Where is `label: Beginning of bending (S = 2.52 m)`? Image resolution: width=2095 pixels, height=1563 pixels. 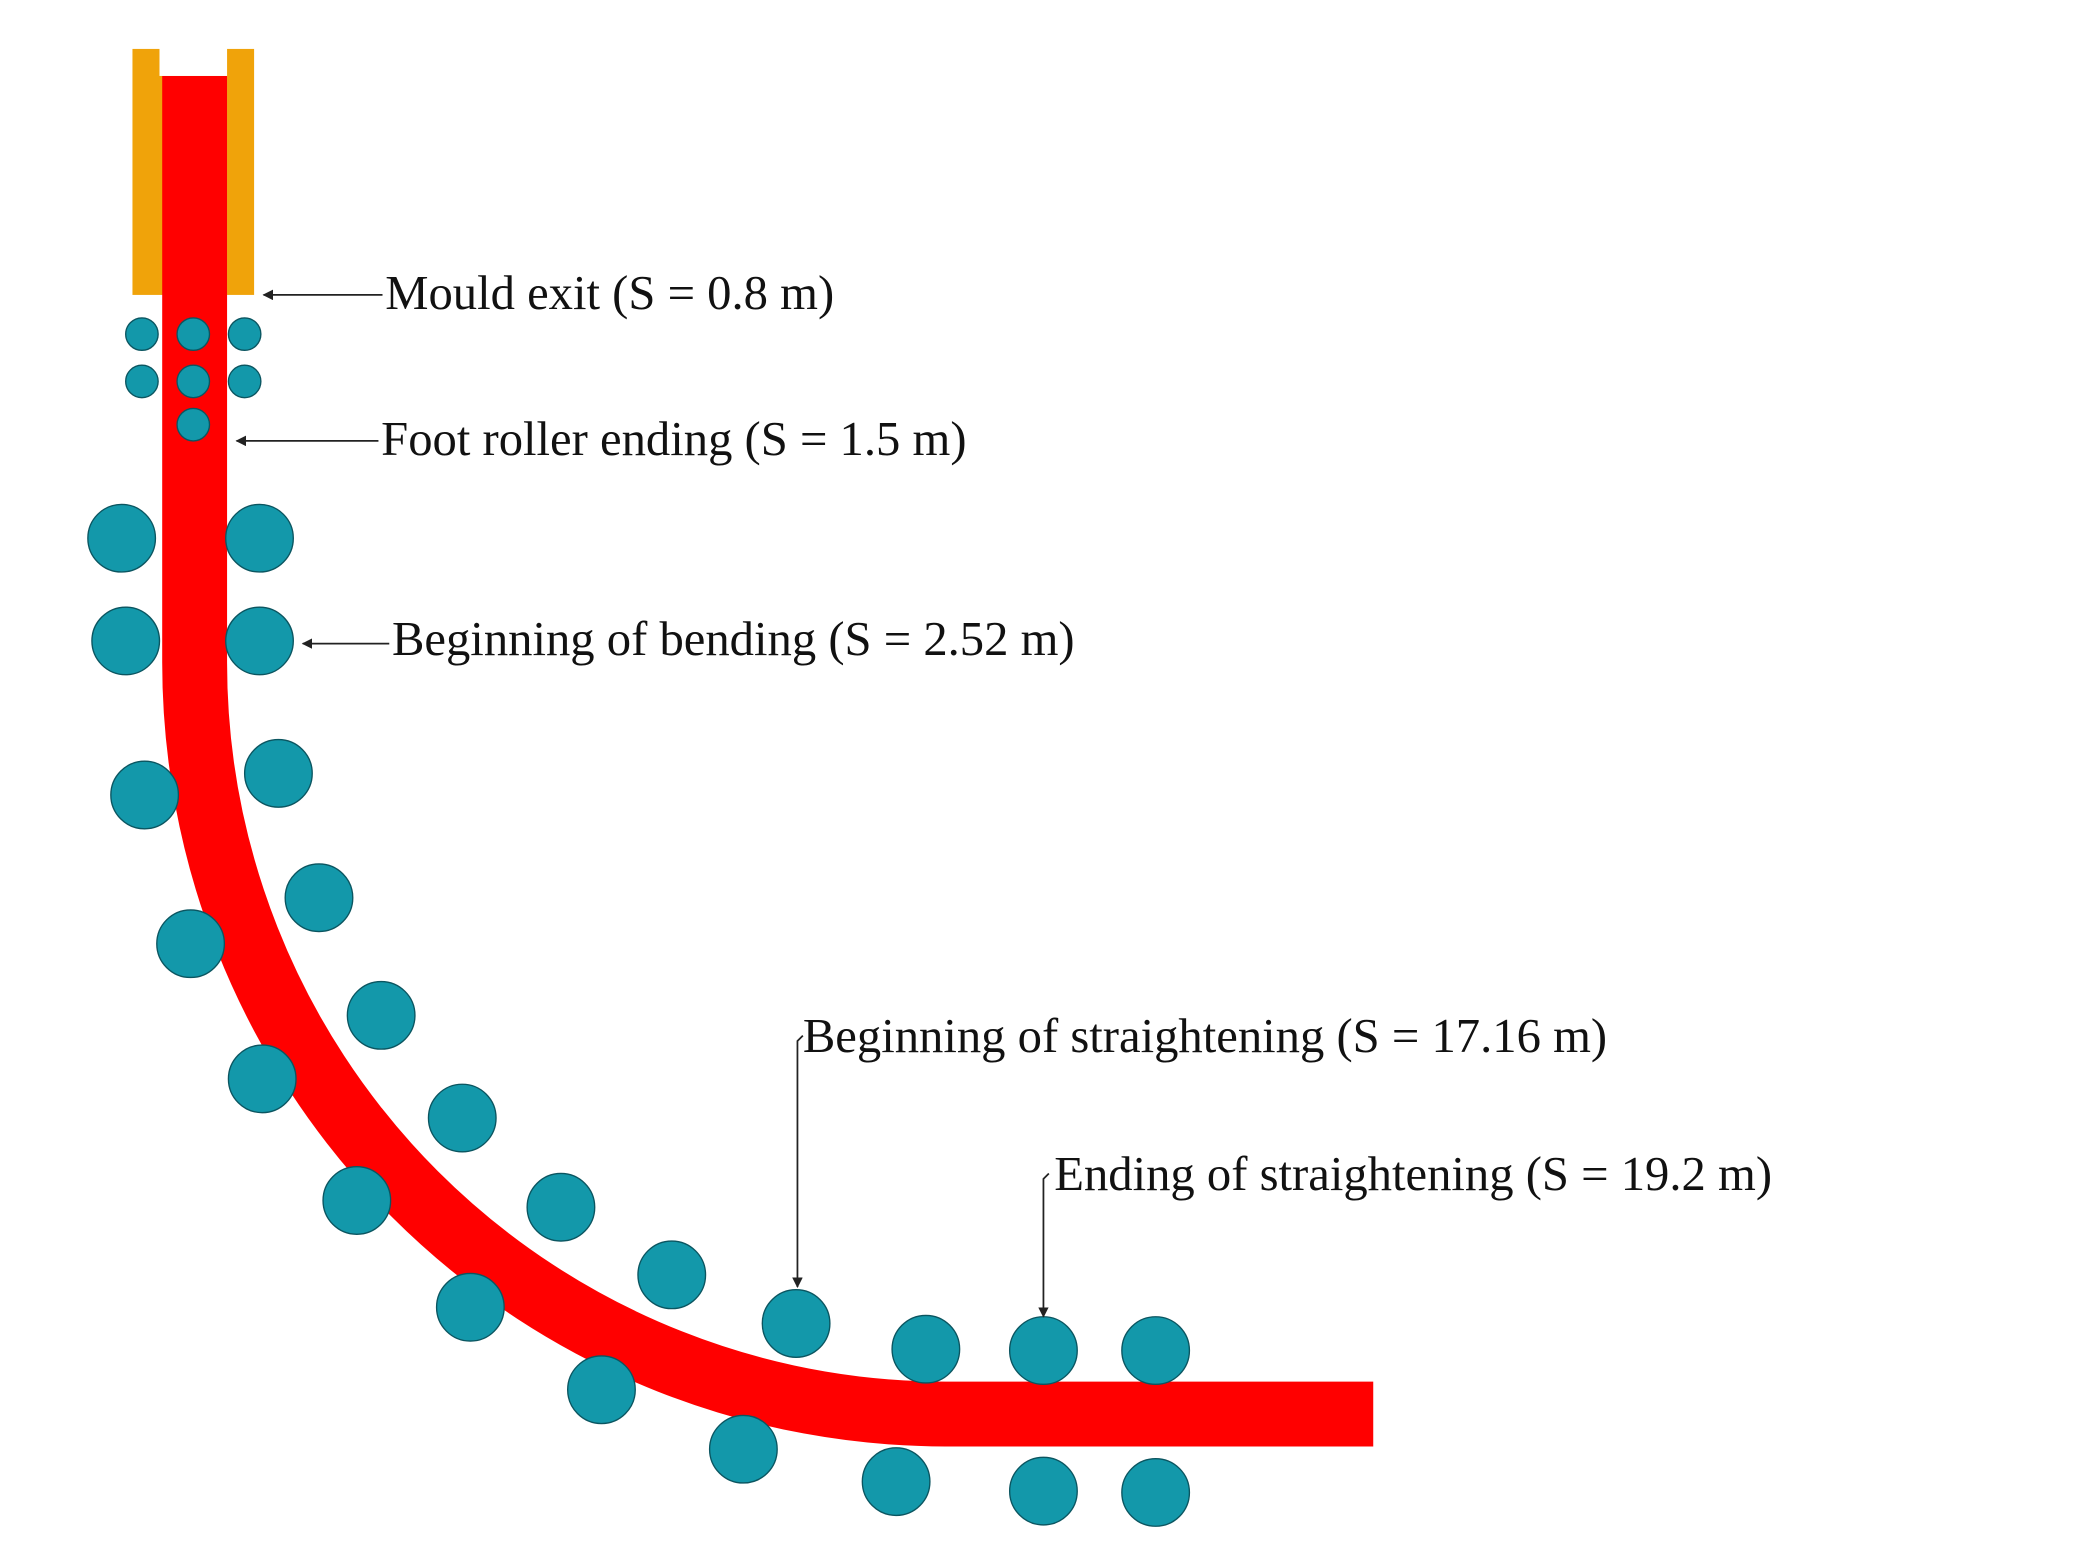 label: Beginning of bending (S = 2.52 m) is located at coordinates (733, 639).